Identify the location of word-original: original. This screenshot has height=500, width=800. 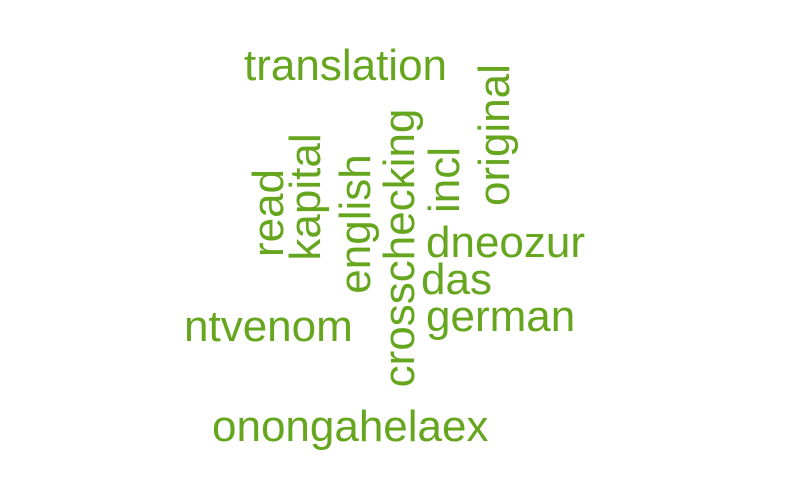
(494, 135).